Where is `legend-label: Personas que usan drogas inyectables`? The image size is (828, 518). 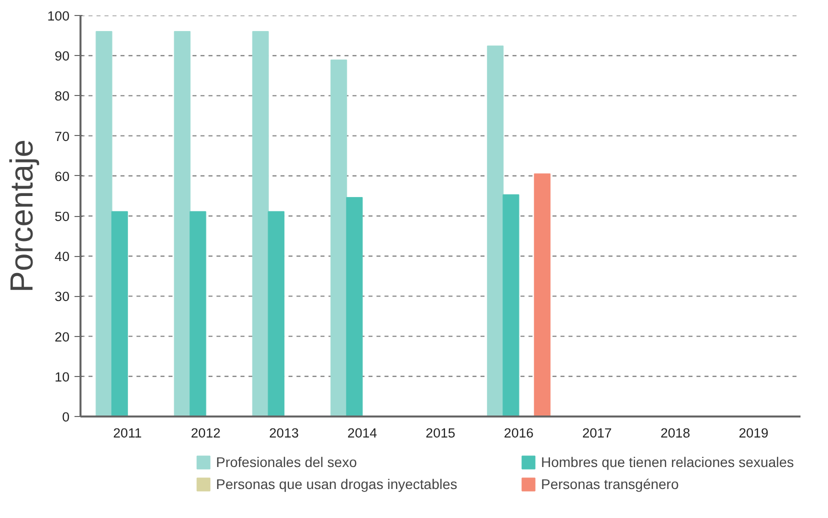 legend-label: Personas que usan drogas inyectables is located at coordinates (337, 484).